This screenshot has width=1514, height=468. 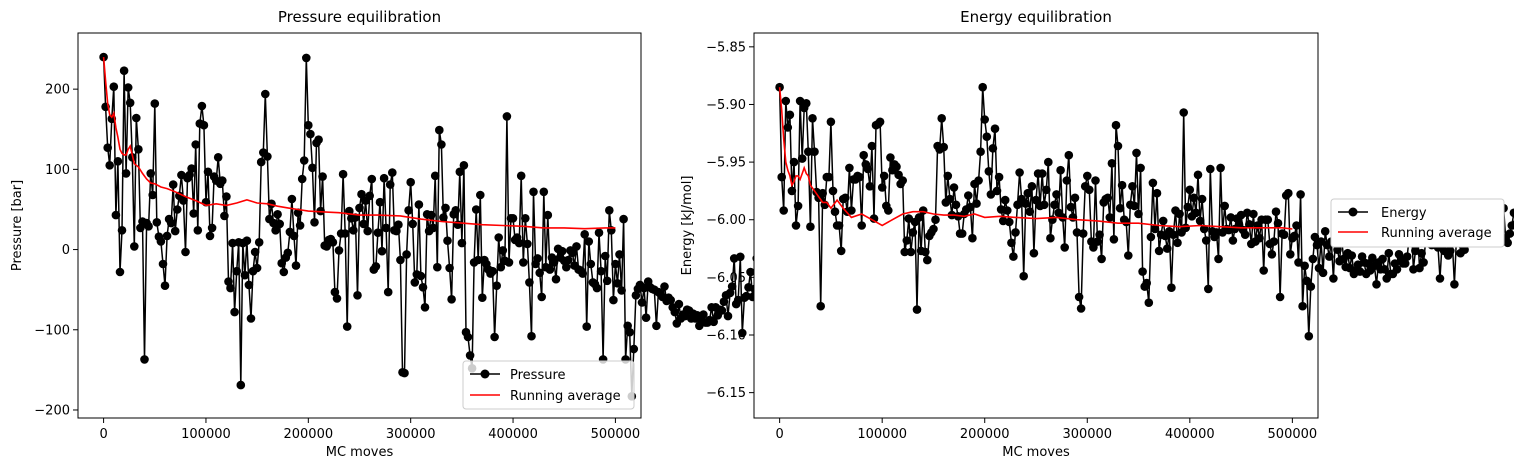 What do you see at coordinates (66, 250) in the screenshot?
I see `y-tick-label: 0` at bounding box center [66, 250].